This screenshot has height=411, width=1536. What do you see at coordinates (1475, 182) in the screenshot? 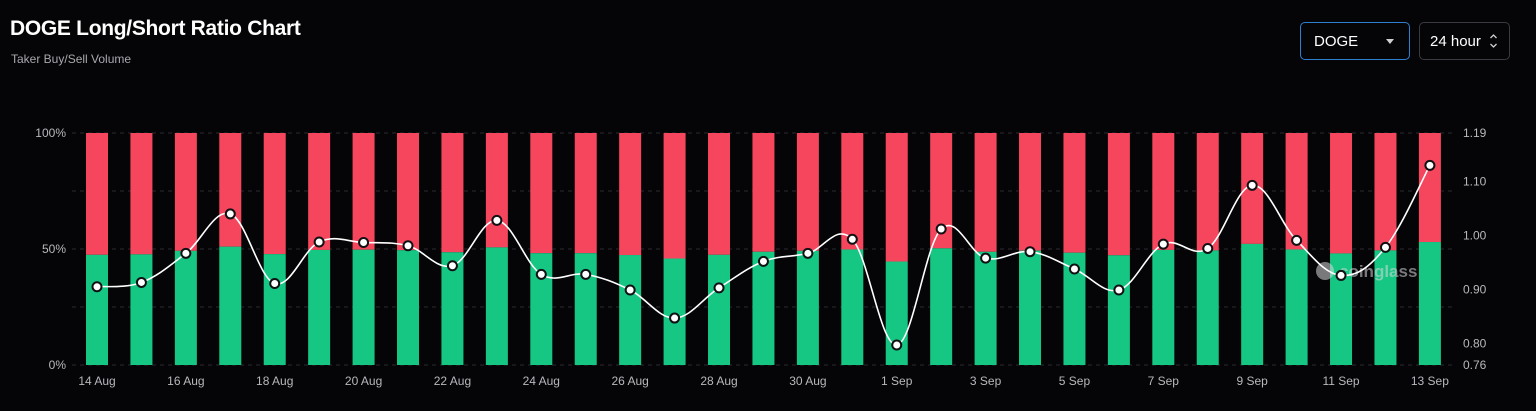
I see `y-right-tick-label: 1.10` at bounding box center [1475, 182].